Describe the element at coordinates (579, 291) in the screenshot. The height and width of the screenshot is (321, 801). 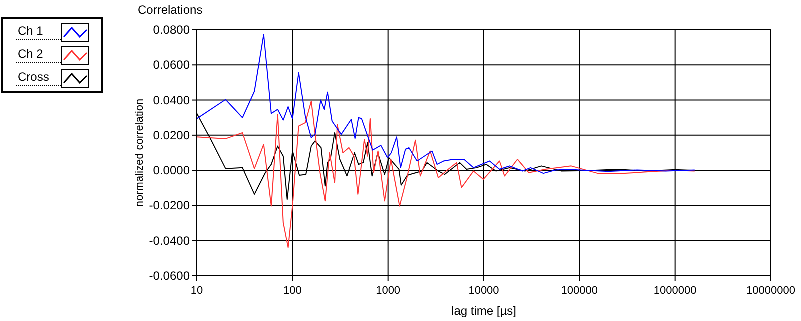
I see `x-tick-label: 100000` at that location.